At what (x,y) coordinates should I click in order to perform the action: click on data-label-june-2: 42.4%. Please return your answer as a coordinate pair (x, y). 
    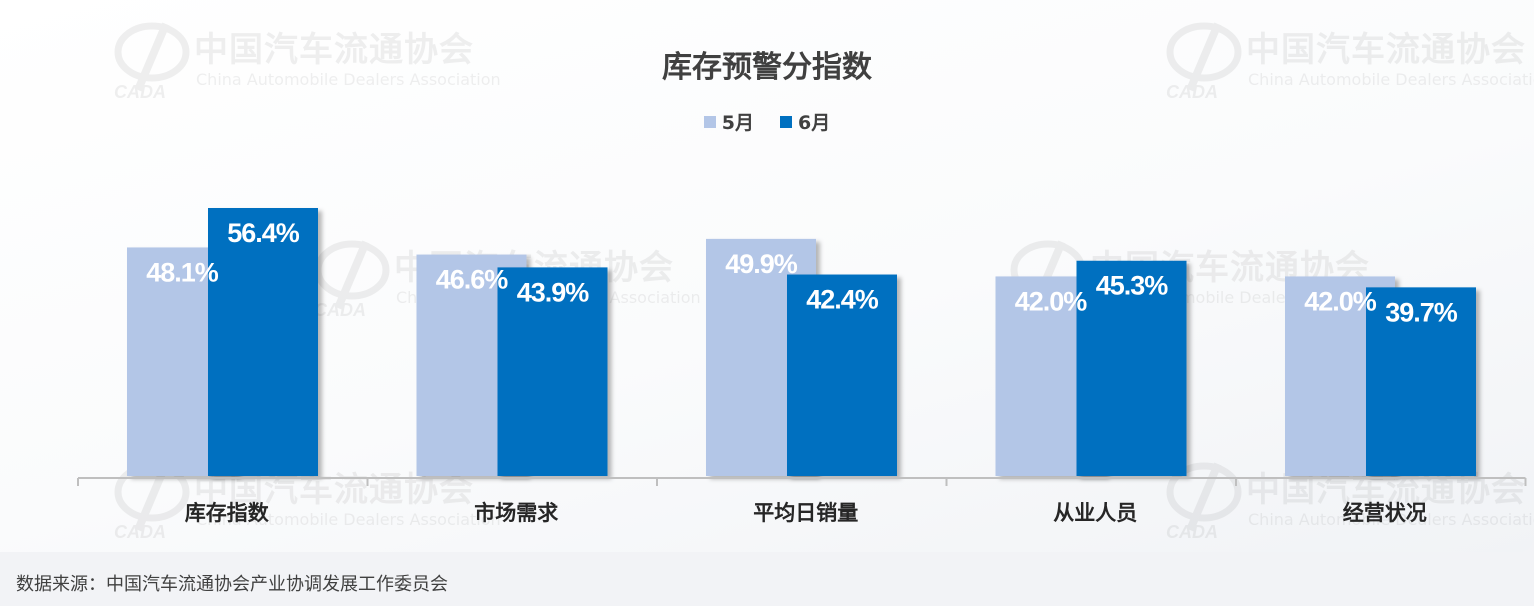
    Looking at the image, I should click on (842, 300).